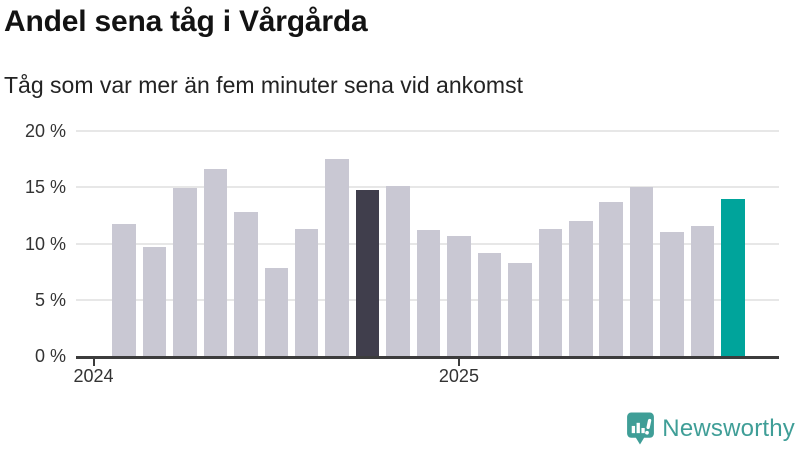  Describe the element at coordinates (93, 376) in the screenshot. I see `x-label-2024: 2024` at that location.